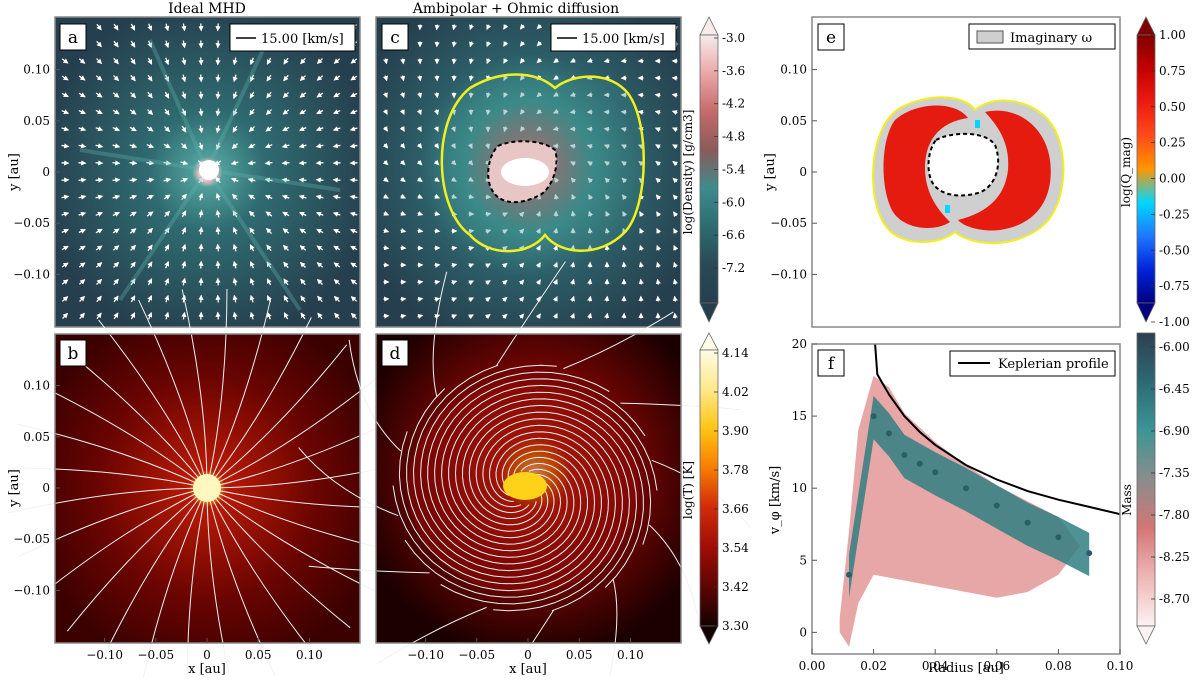 The image size is (1200, 681). I want to click on colorbar-tick-label: 1.00, so click(1172, 35).